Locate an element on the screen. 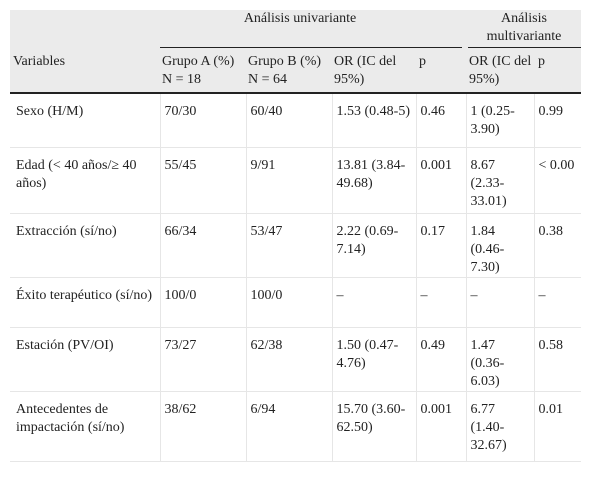 The width and height of the screenshot is (590, 486). header-or-multivariate: OR (IC del 95%) is located at coordinates (500, 70).